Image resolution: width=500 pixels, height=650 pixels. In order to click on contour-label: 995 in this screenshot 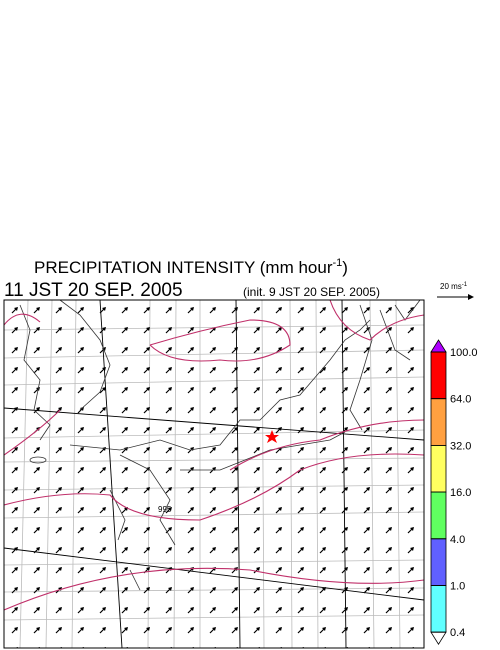, I will do `click(165, 509)`.